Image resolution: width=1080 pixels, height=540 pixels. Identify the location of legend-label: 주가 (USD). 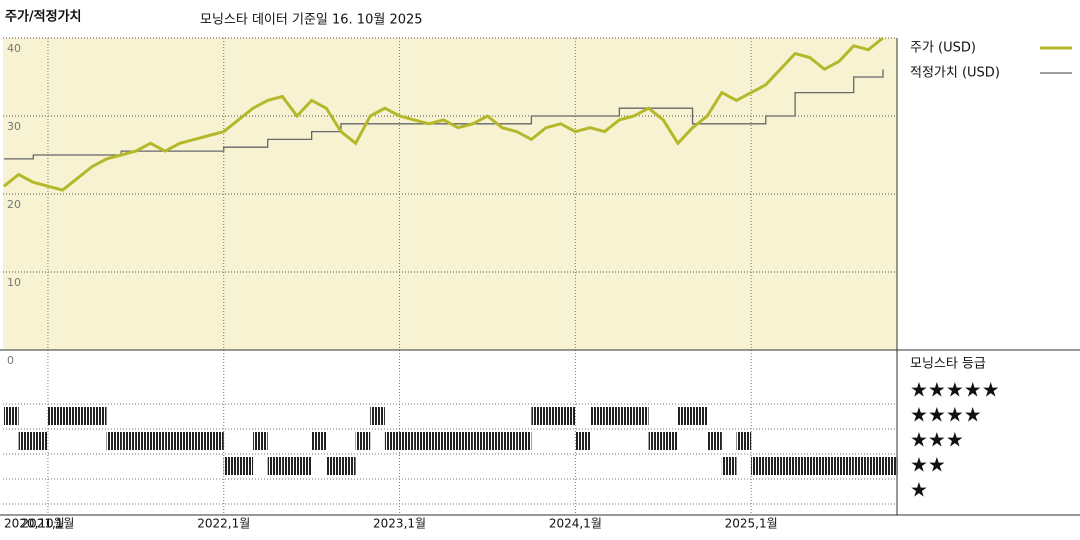
(943, 48).